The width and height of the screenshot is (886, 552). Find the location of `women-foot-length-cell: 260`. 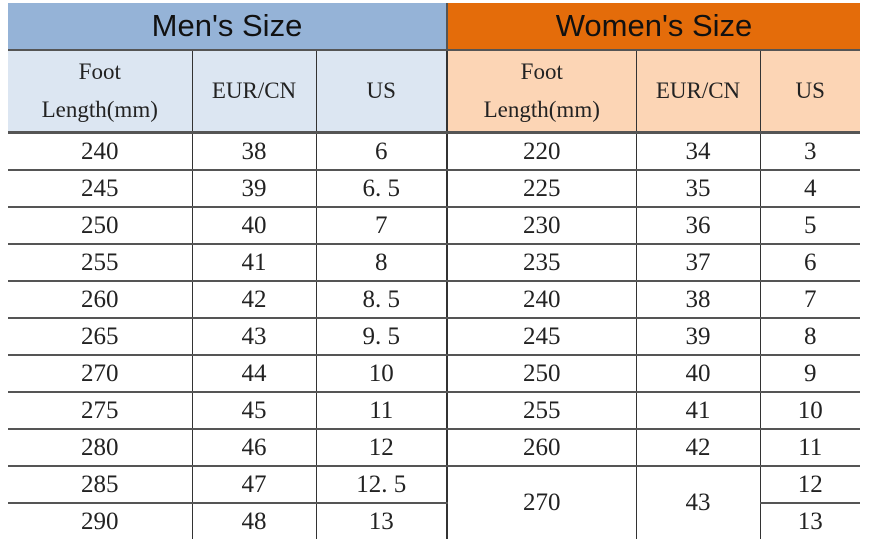

women-foot-length-cell: 260 is located at coordinates (541, 448).